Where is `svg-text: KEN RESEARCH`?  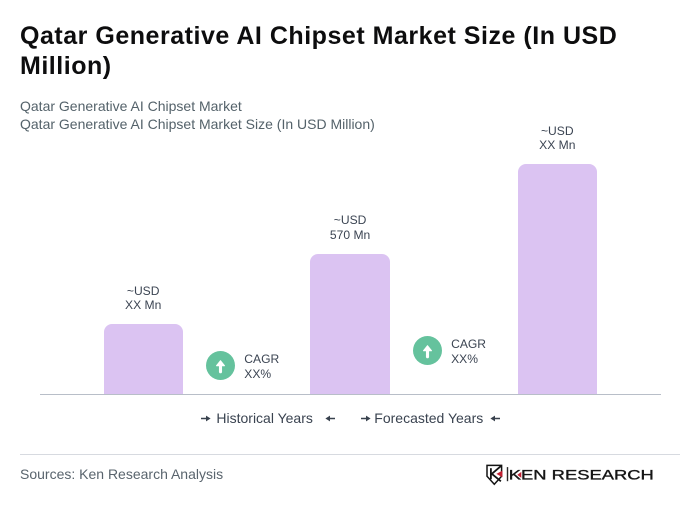 svg-text: KEN RESEARCH is located at coordinates (580, 475).